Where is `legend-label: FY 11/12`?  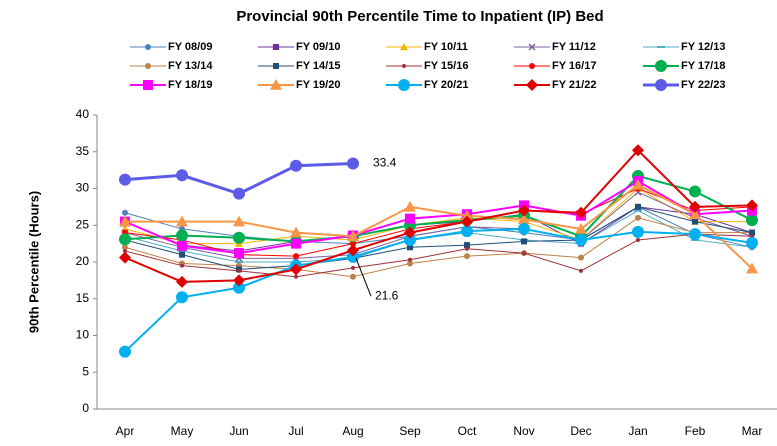 legend-label: FY 11/12 is located at coordinates (574, 47).